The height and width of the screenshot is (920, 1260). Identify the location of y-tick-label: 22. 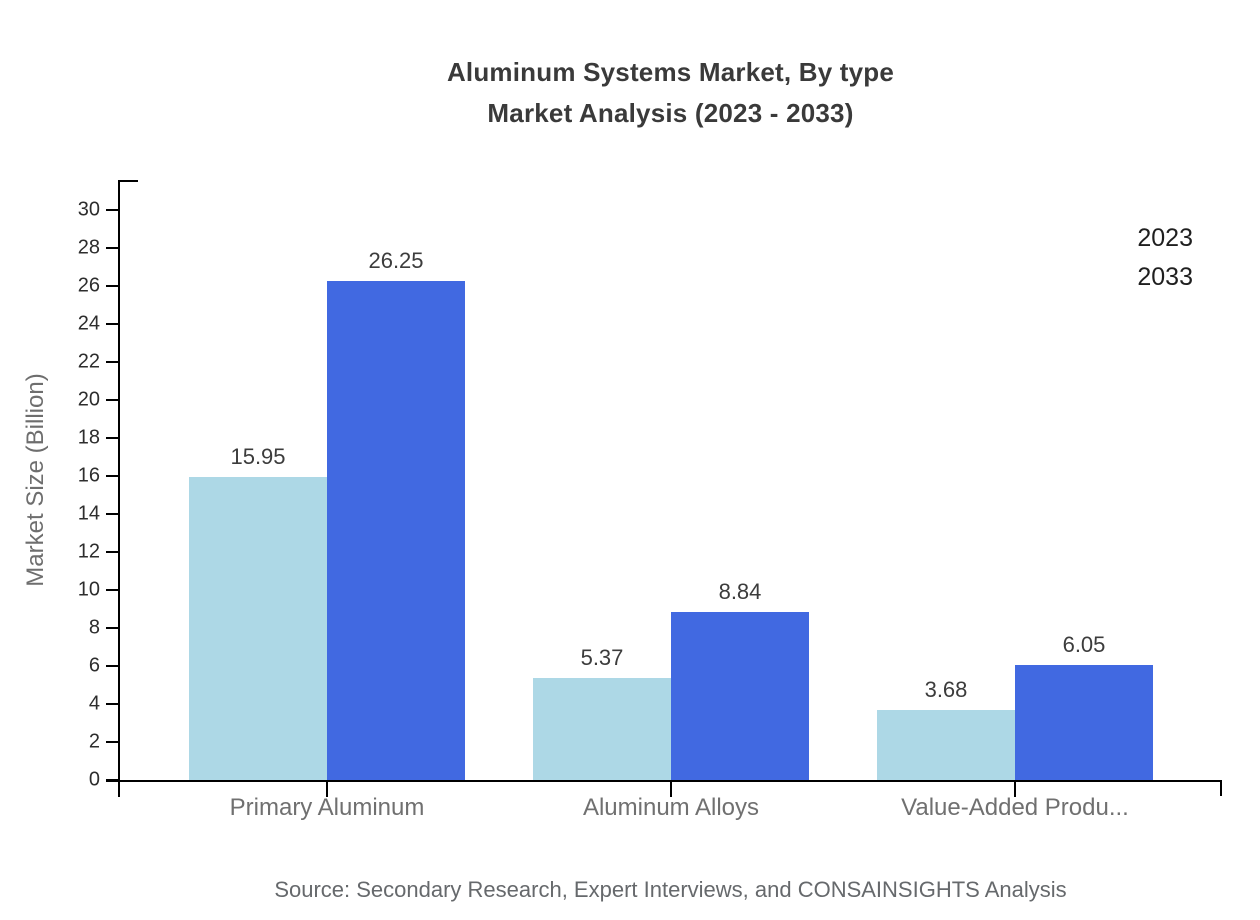
(88, 361).